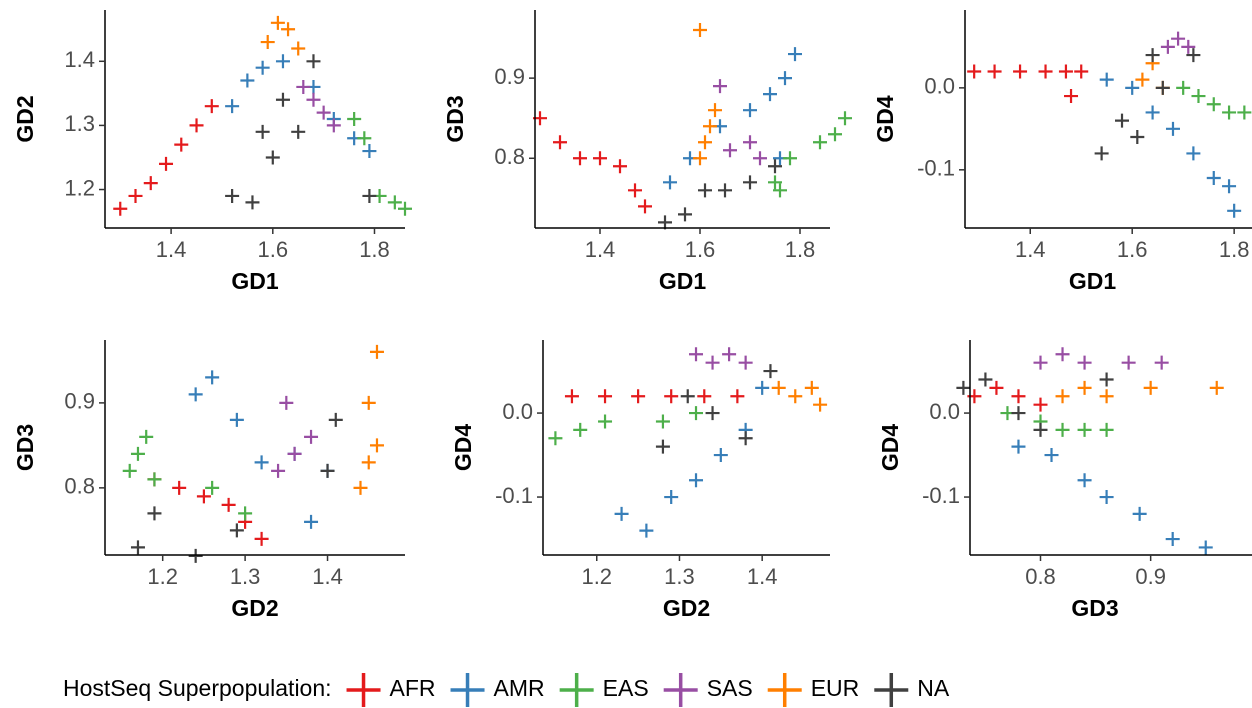 The width and height of the screenshot is (1252, 708). Describe the element at coordinates (730, 688) in the screenshot. I see `legend-label: SAS` at that location.